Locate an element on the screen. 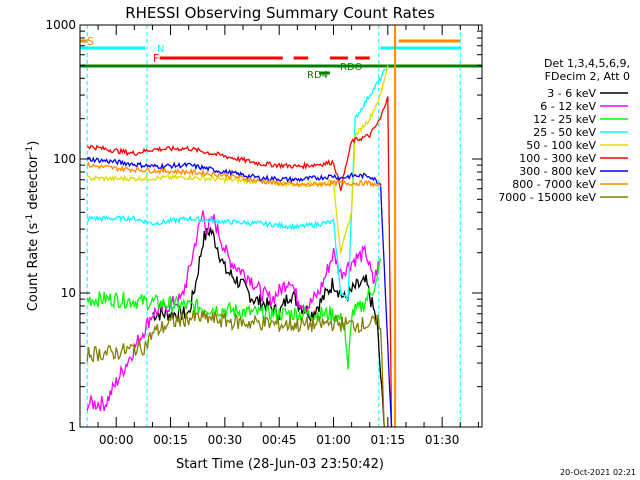 The width and height of the screenshot is (640, 480). legend-header-2: FDecim 2, Att 0 is located at coordinates (587, 76).